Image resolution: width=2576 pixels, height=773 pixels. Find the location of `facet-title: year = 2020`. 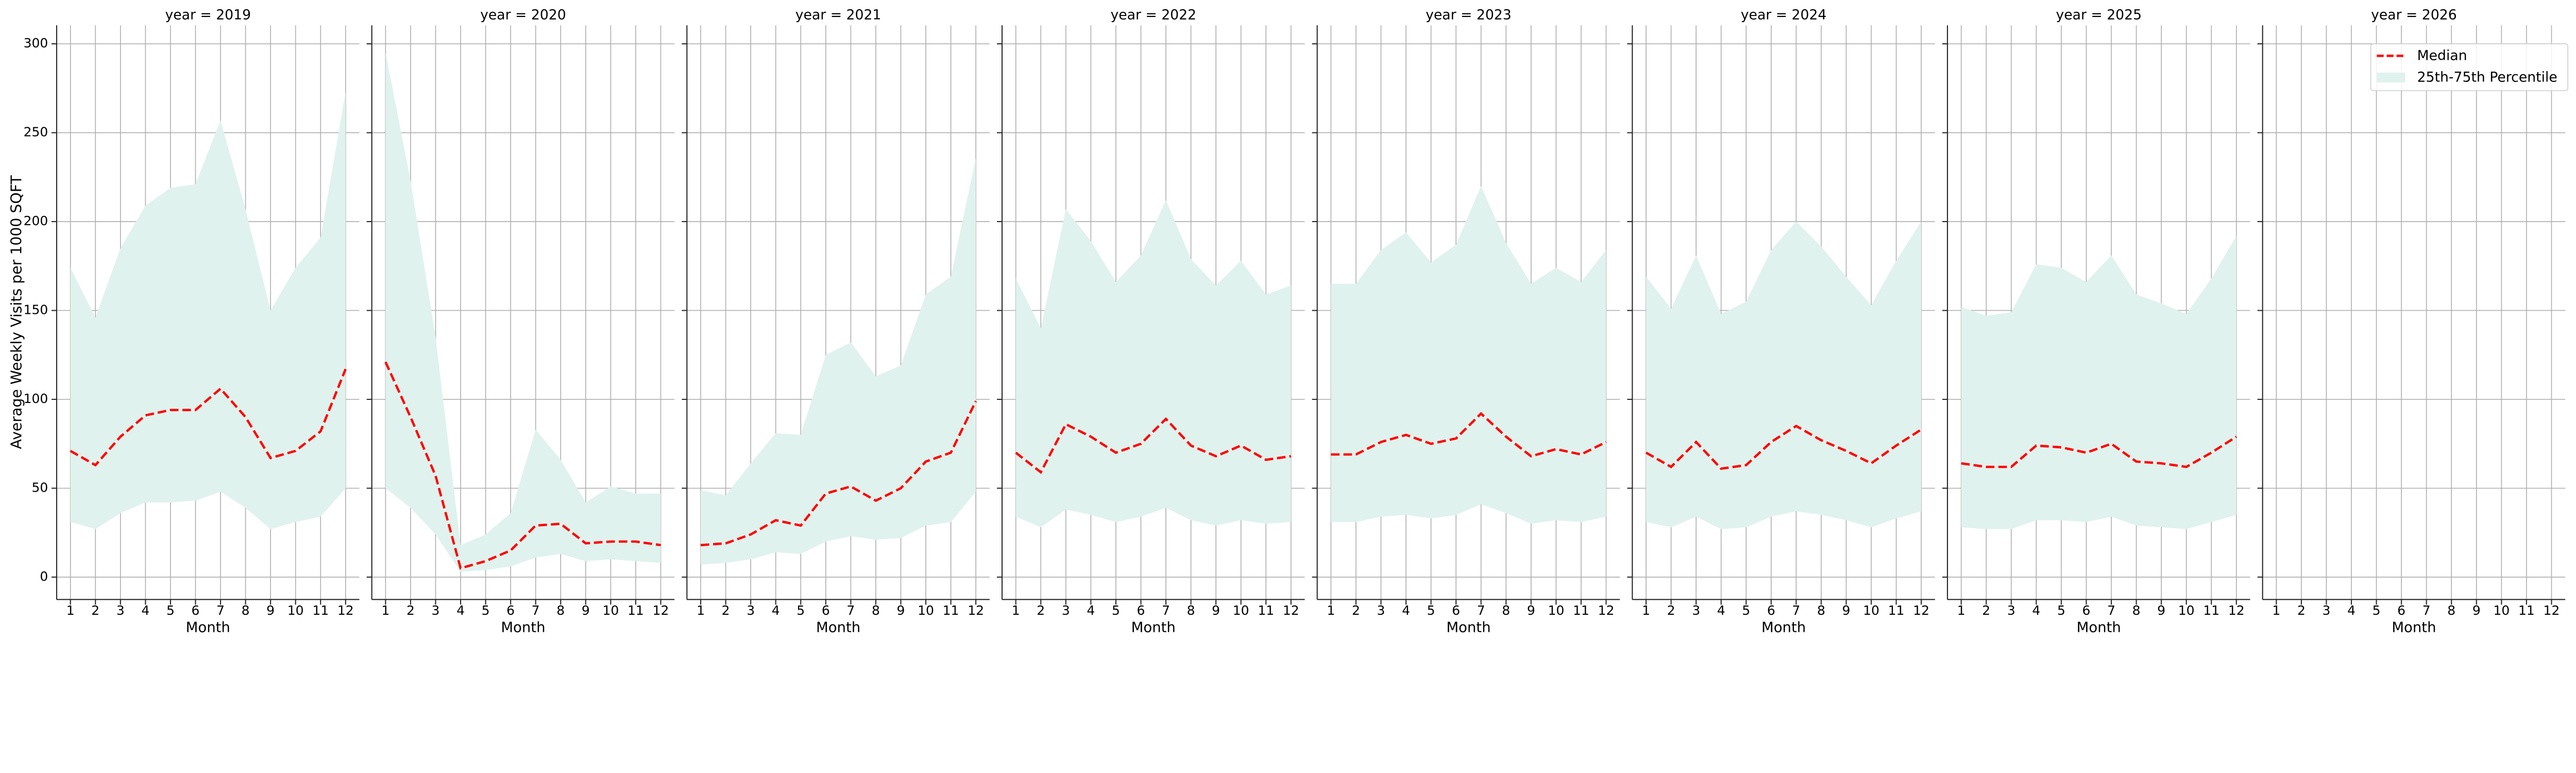

facet-title: year = 2020 is located at coordinates (523, 15).